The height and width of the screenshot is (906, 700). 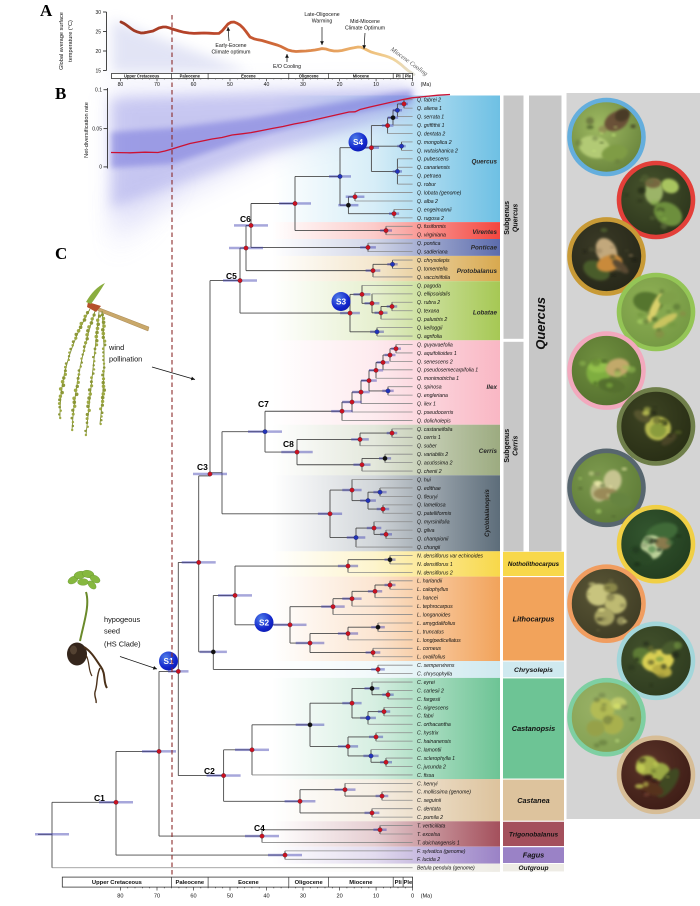 I want to click on svg-text: Q. suber, so click(x=427, y=447).